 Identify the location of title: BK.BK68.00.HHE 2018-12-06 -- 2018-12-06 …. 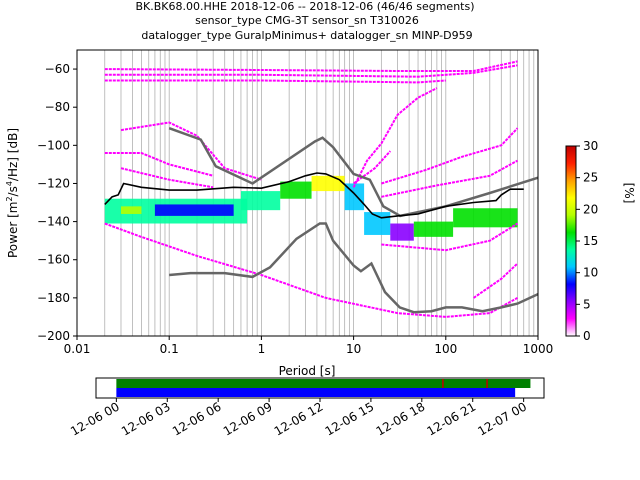
(304, 21).